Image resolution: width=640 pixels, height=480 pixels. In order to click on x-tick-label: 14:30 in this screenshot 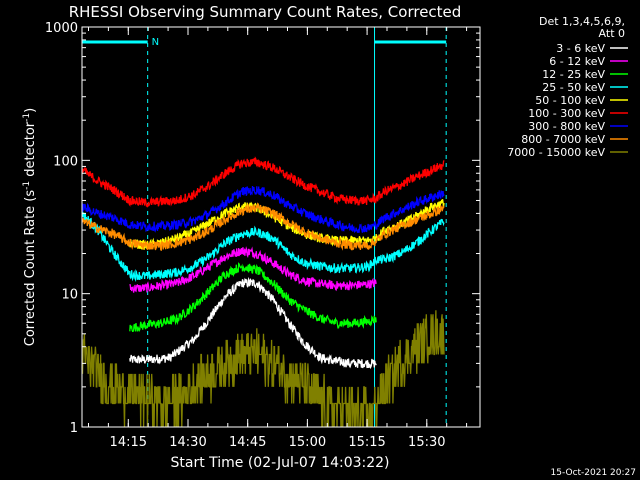, I will do `click(187, 442)`.